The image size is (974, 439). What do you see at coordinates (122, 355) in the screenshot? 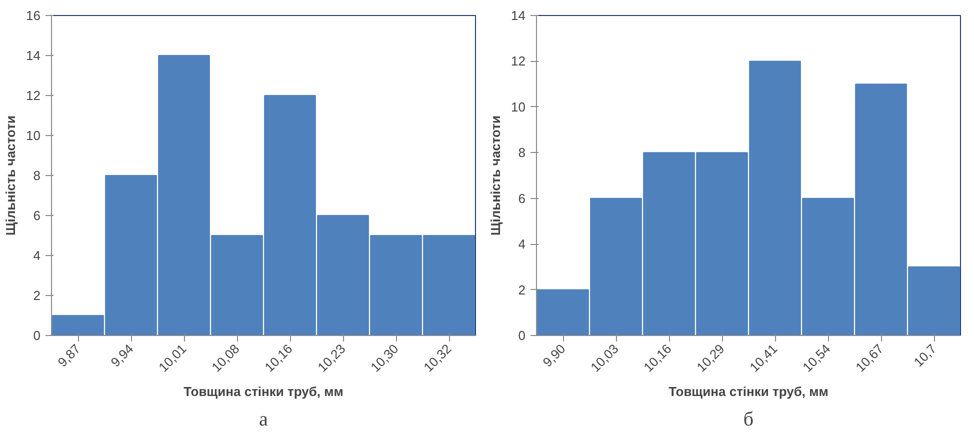
I see `x-tick-label: 9,94` at bounding box center [122, 355].